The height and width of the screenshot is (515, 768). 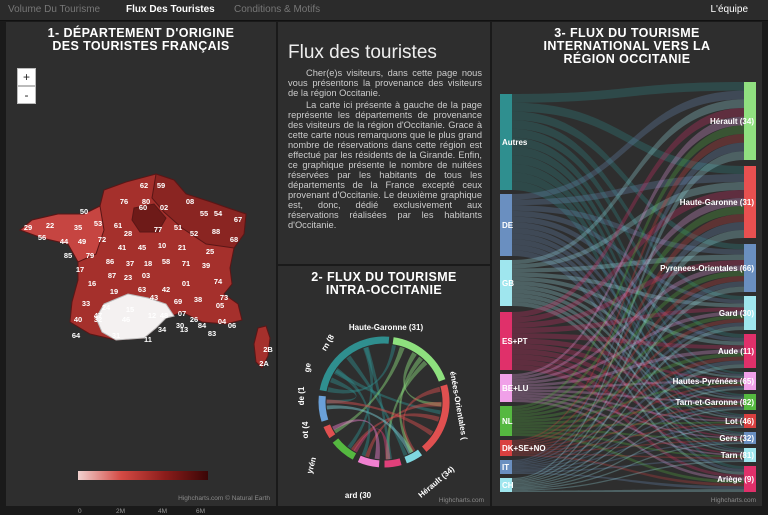 I want to click on department-label-52: 52, so click(x=194, y=233).